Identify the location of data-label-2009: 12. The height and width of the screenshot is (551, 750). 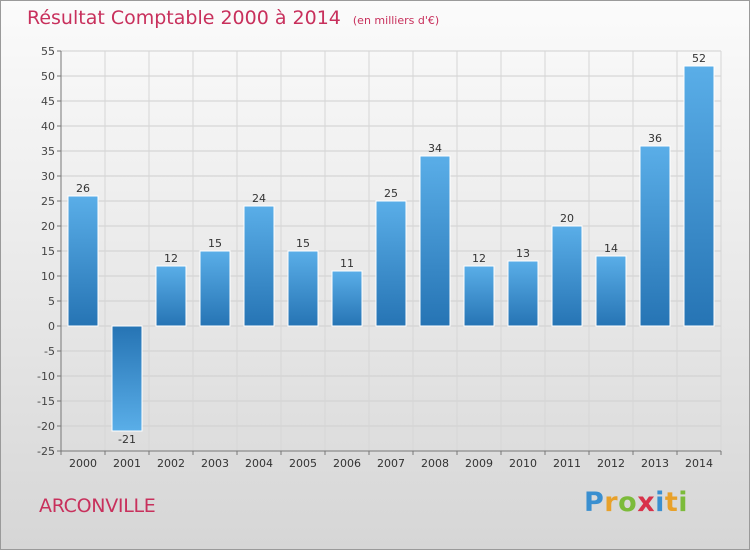
(479, 258).